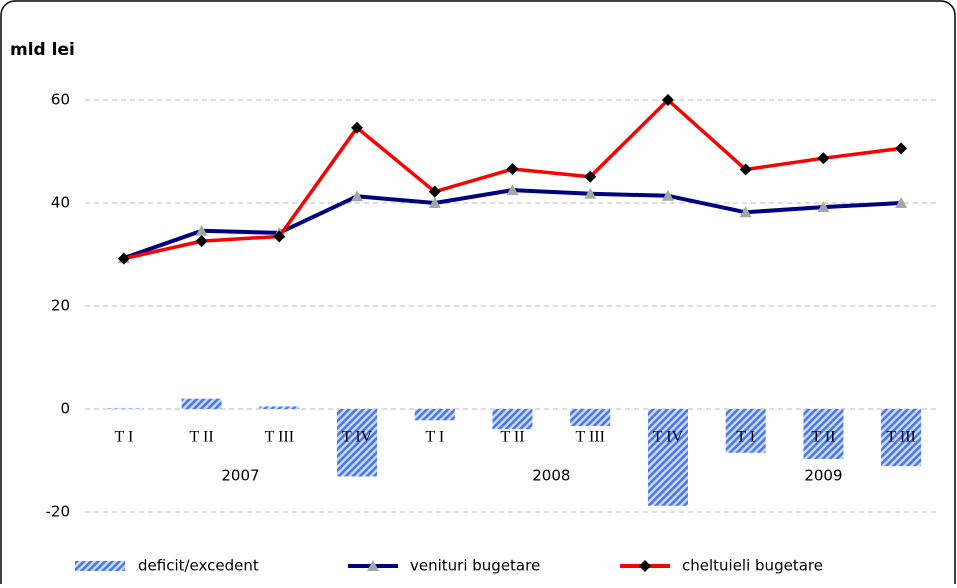 The image size is (957, 588). Describe the element at coordinates (512, 224) in the screenshot. I see `line` at that location.